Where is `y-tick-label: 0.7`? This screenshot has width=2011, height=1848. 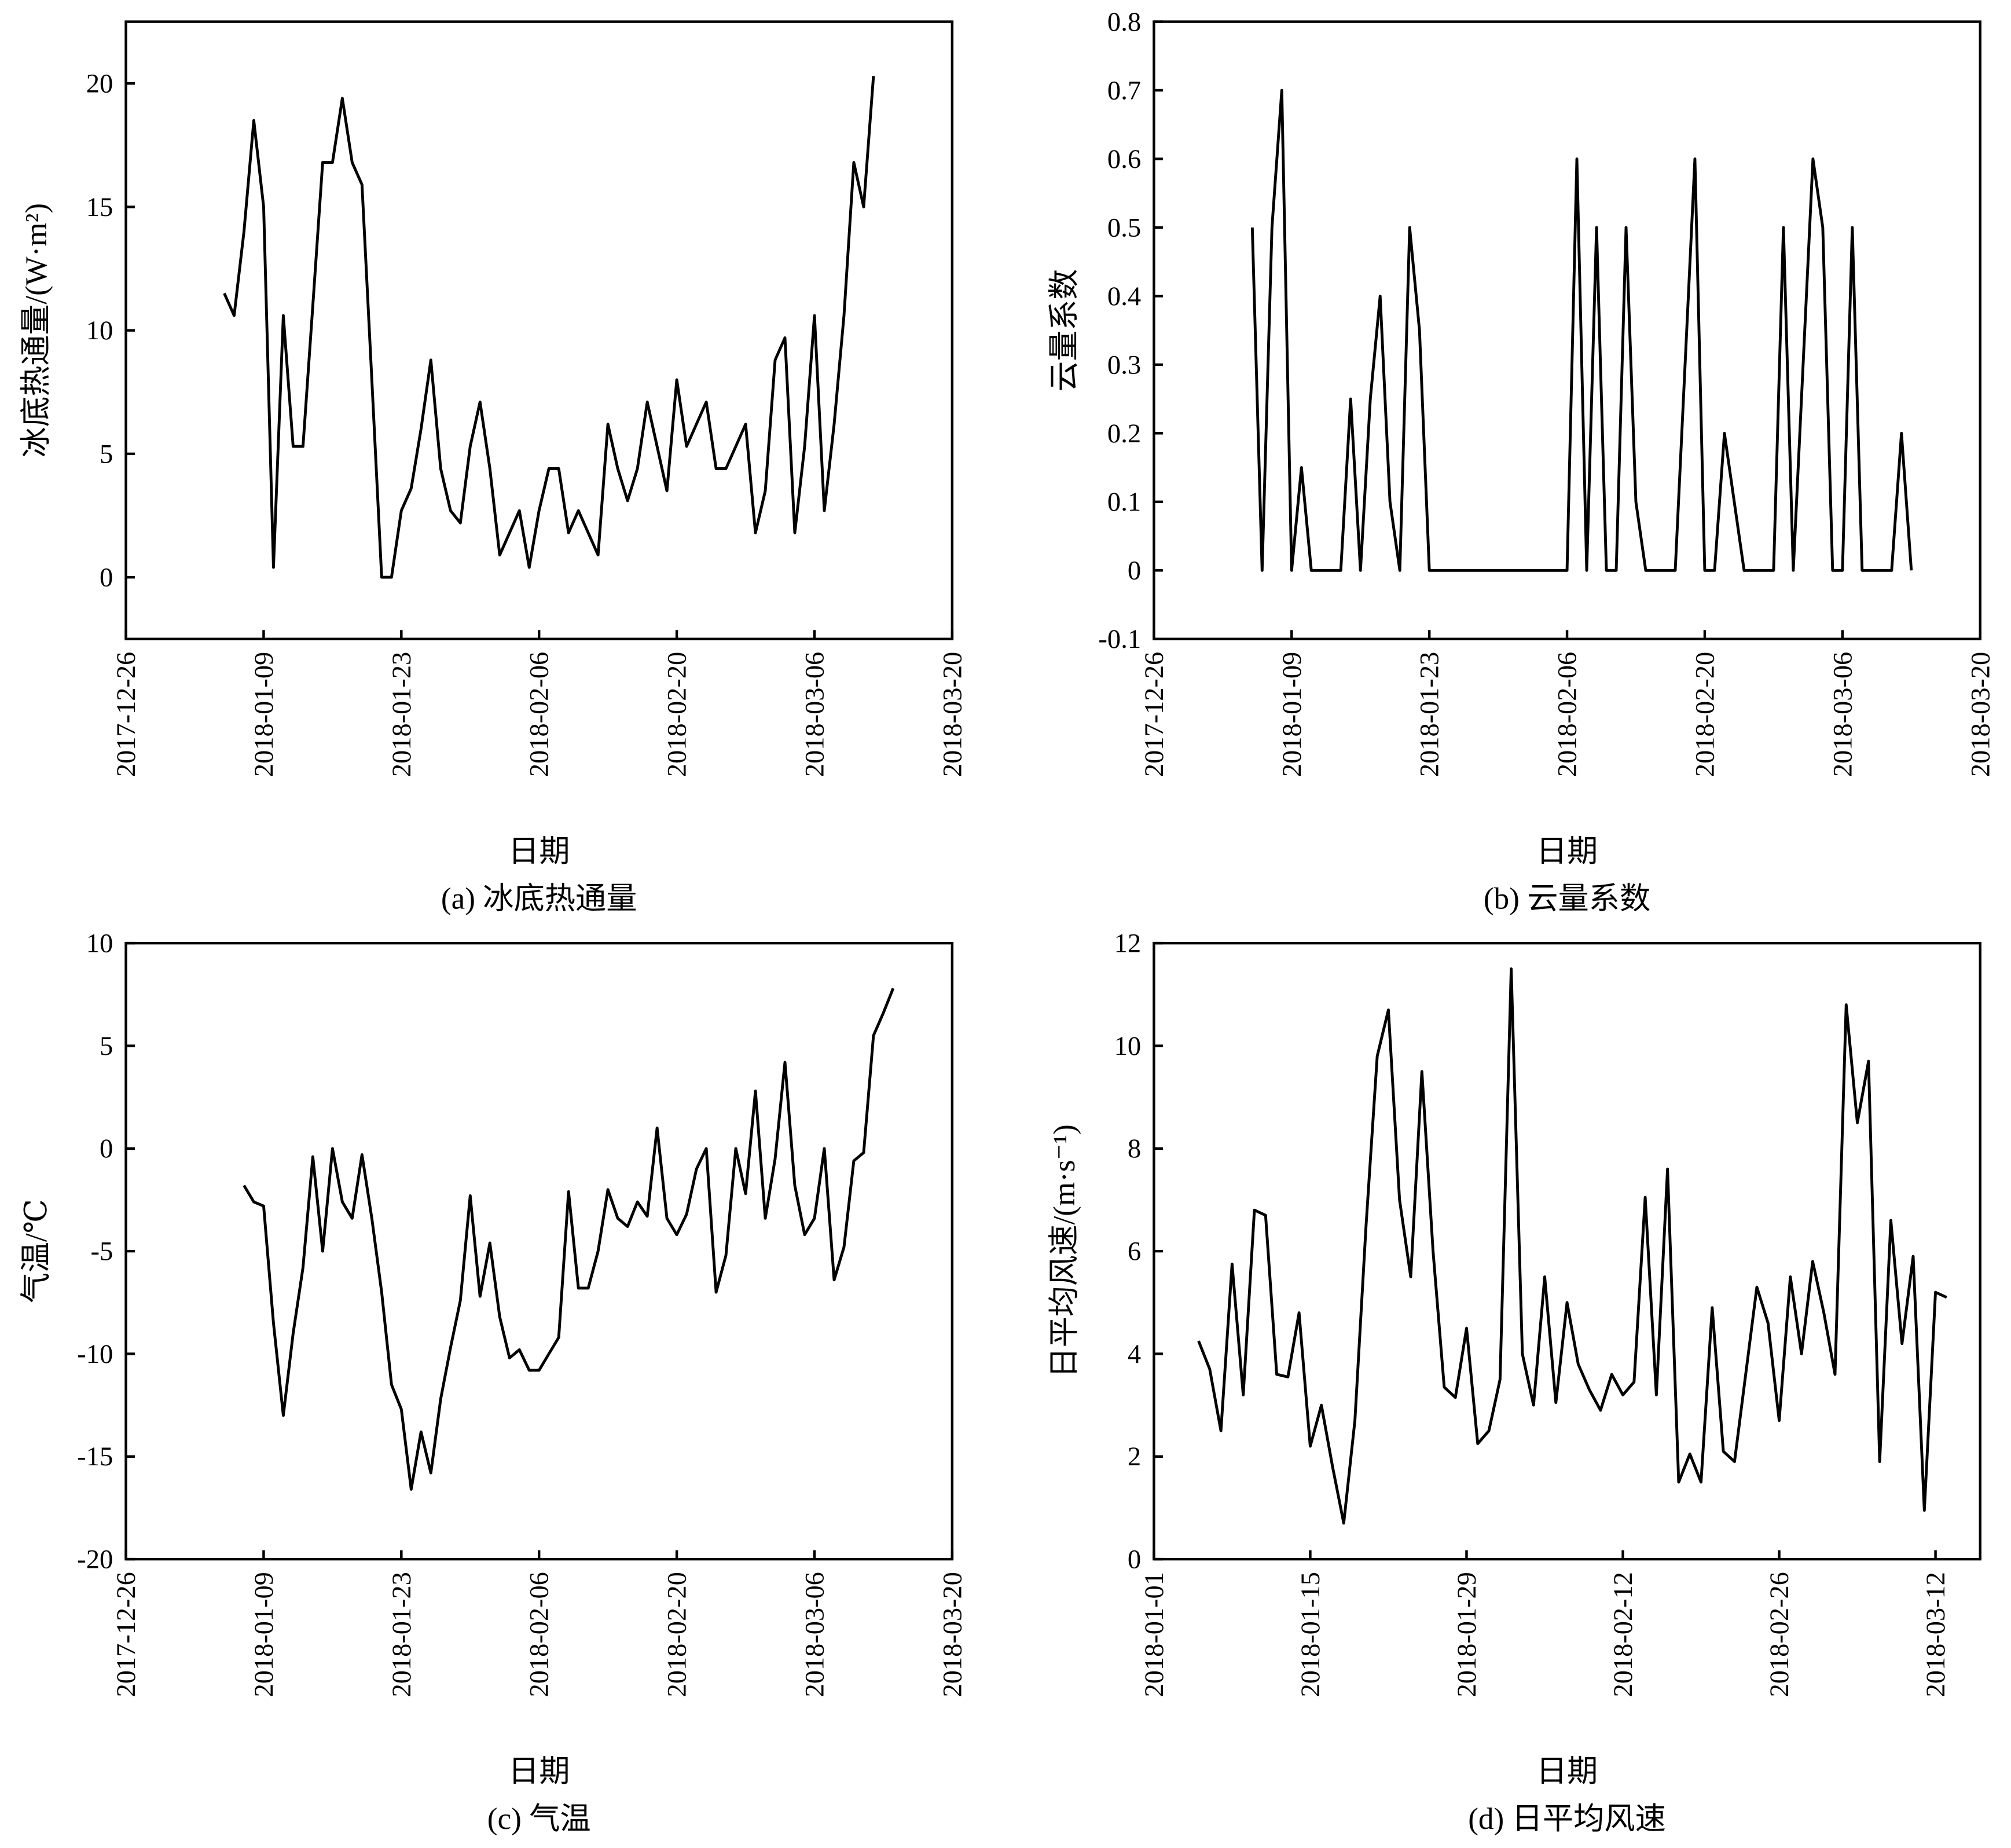
y-tick-label: 0.7 is located at coordinates (1124, 91).